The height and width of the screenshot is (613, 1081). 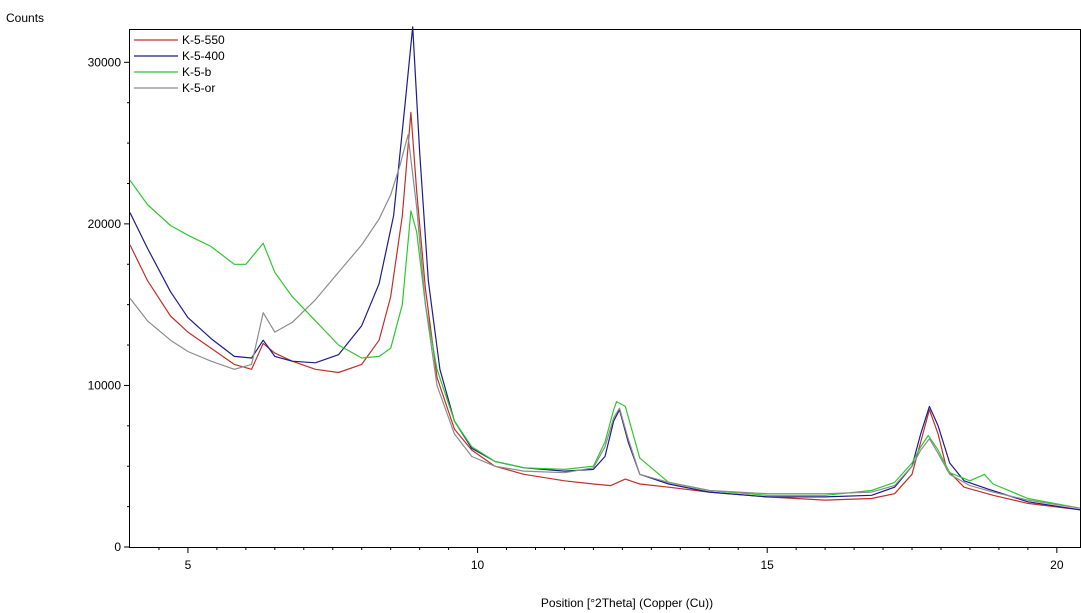 I want to click on x-axis-ticks: 5 10 15 20, so click(x=611, y=559).